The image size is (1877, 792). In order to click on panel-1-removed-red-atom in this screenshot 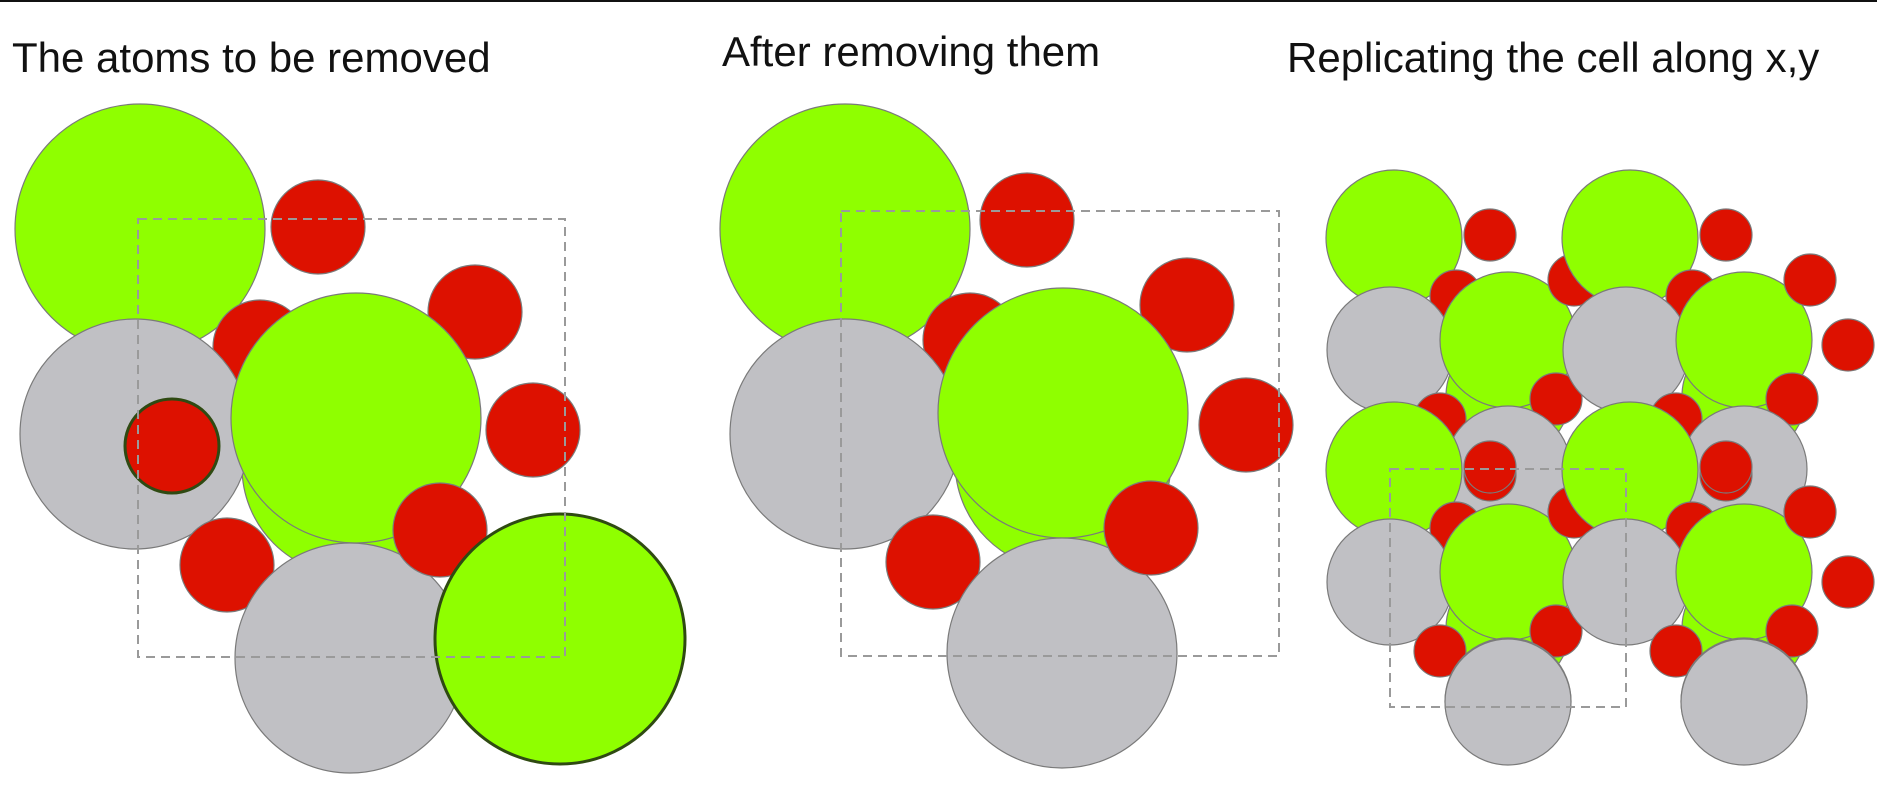, I will do `click(172, 446)`.